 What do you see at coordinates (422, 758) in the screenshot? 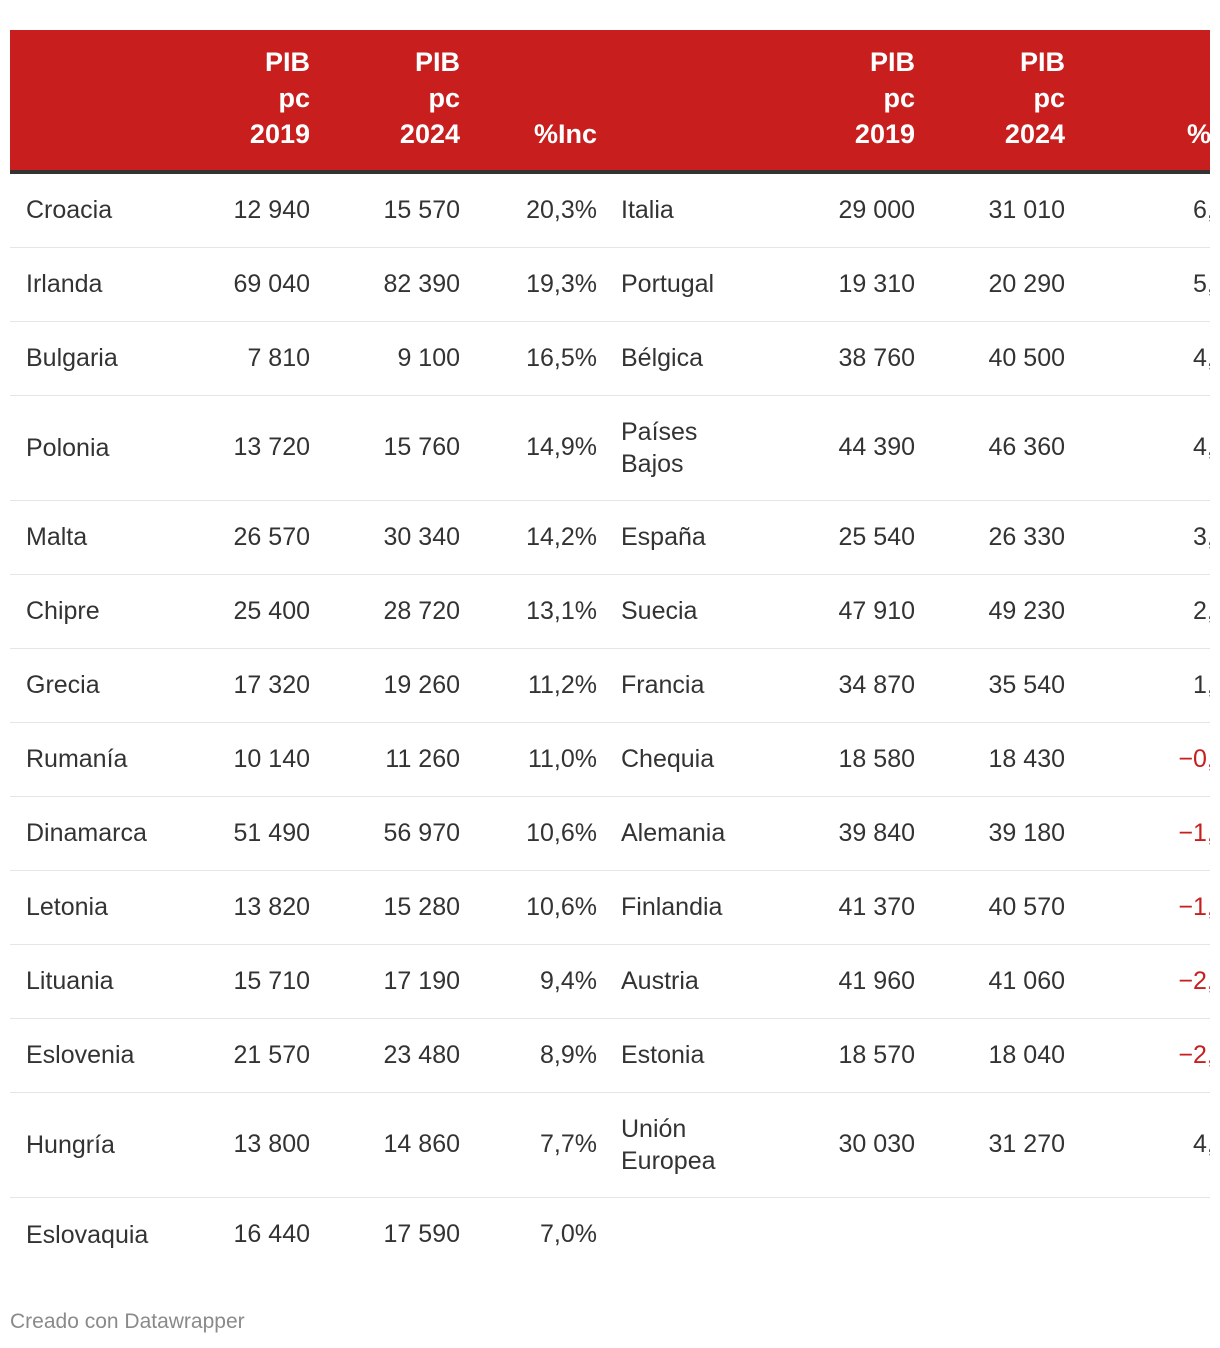
I see `cell-pib2024: 11 260` at bounding box center [422, 758].